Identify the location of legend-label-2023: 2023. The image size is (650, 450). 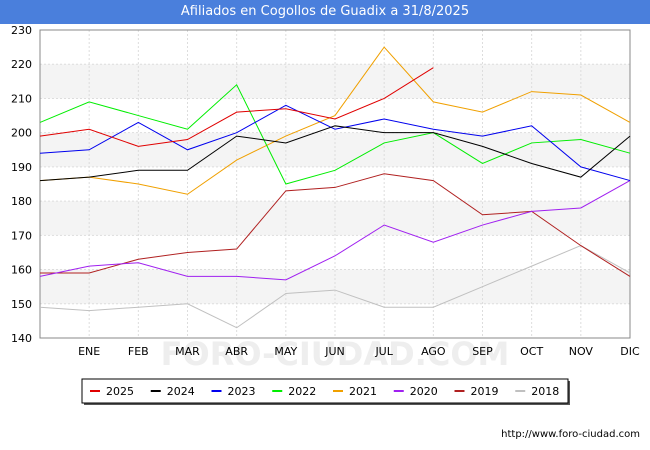
(242, 391).